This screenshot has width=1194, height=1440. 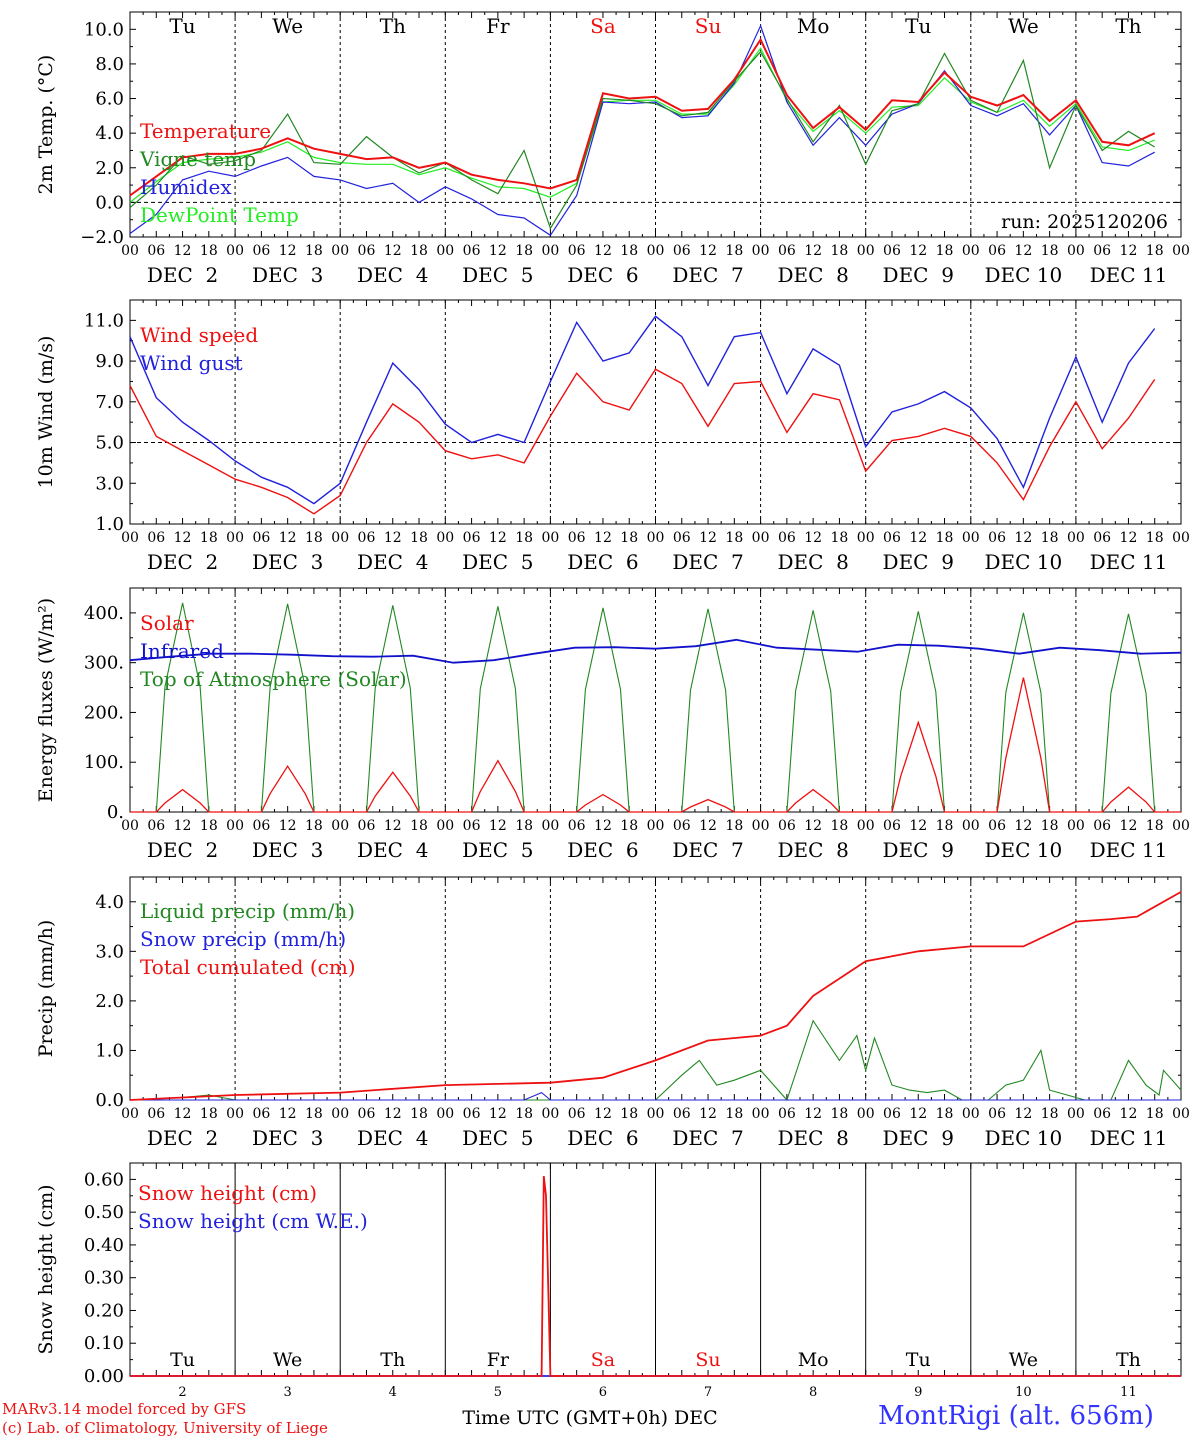 What do you see at coordinates (219, 215) in the screenshot?
I see `legend-entry: DewPoint Temp` at bounding box center [219, 215].